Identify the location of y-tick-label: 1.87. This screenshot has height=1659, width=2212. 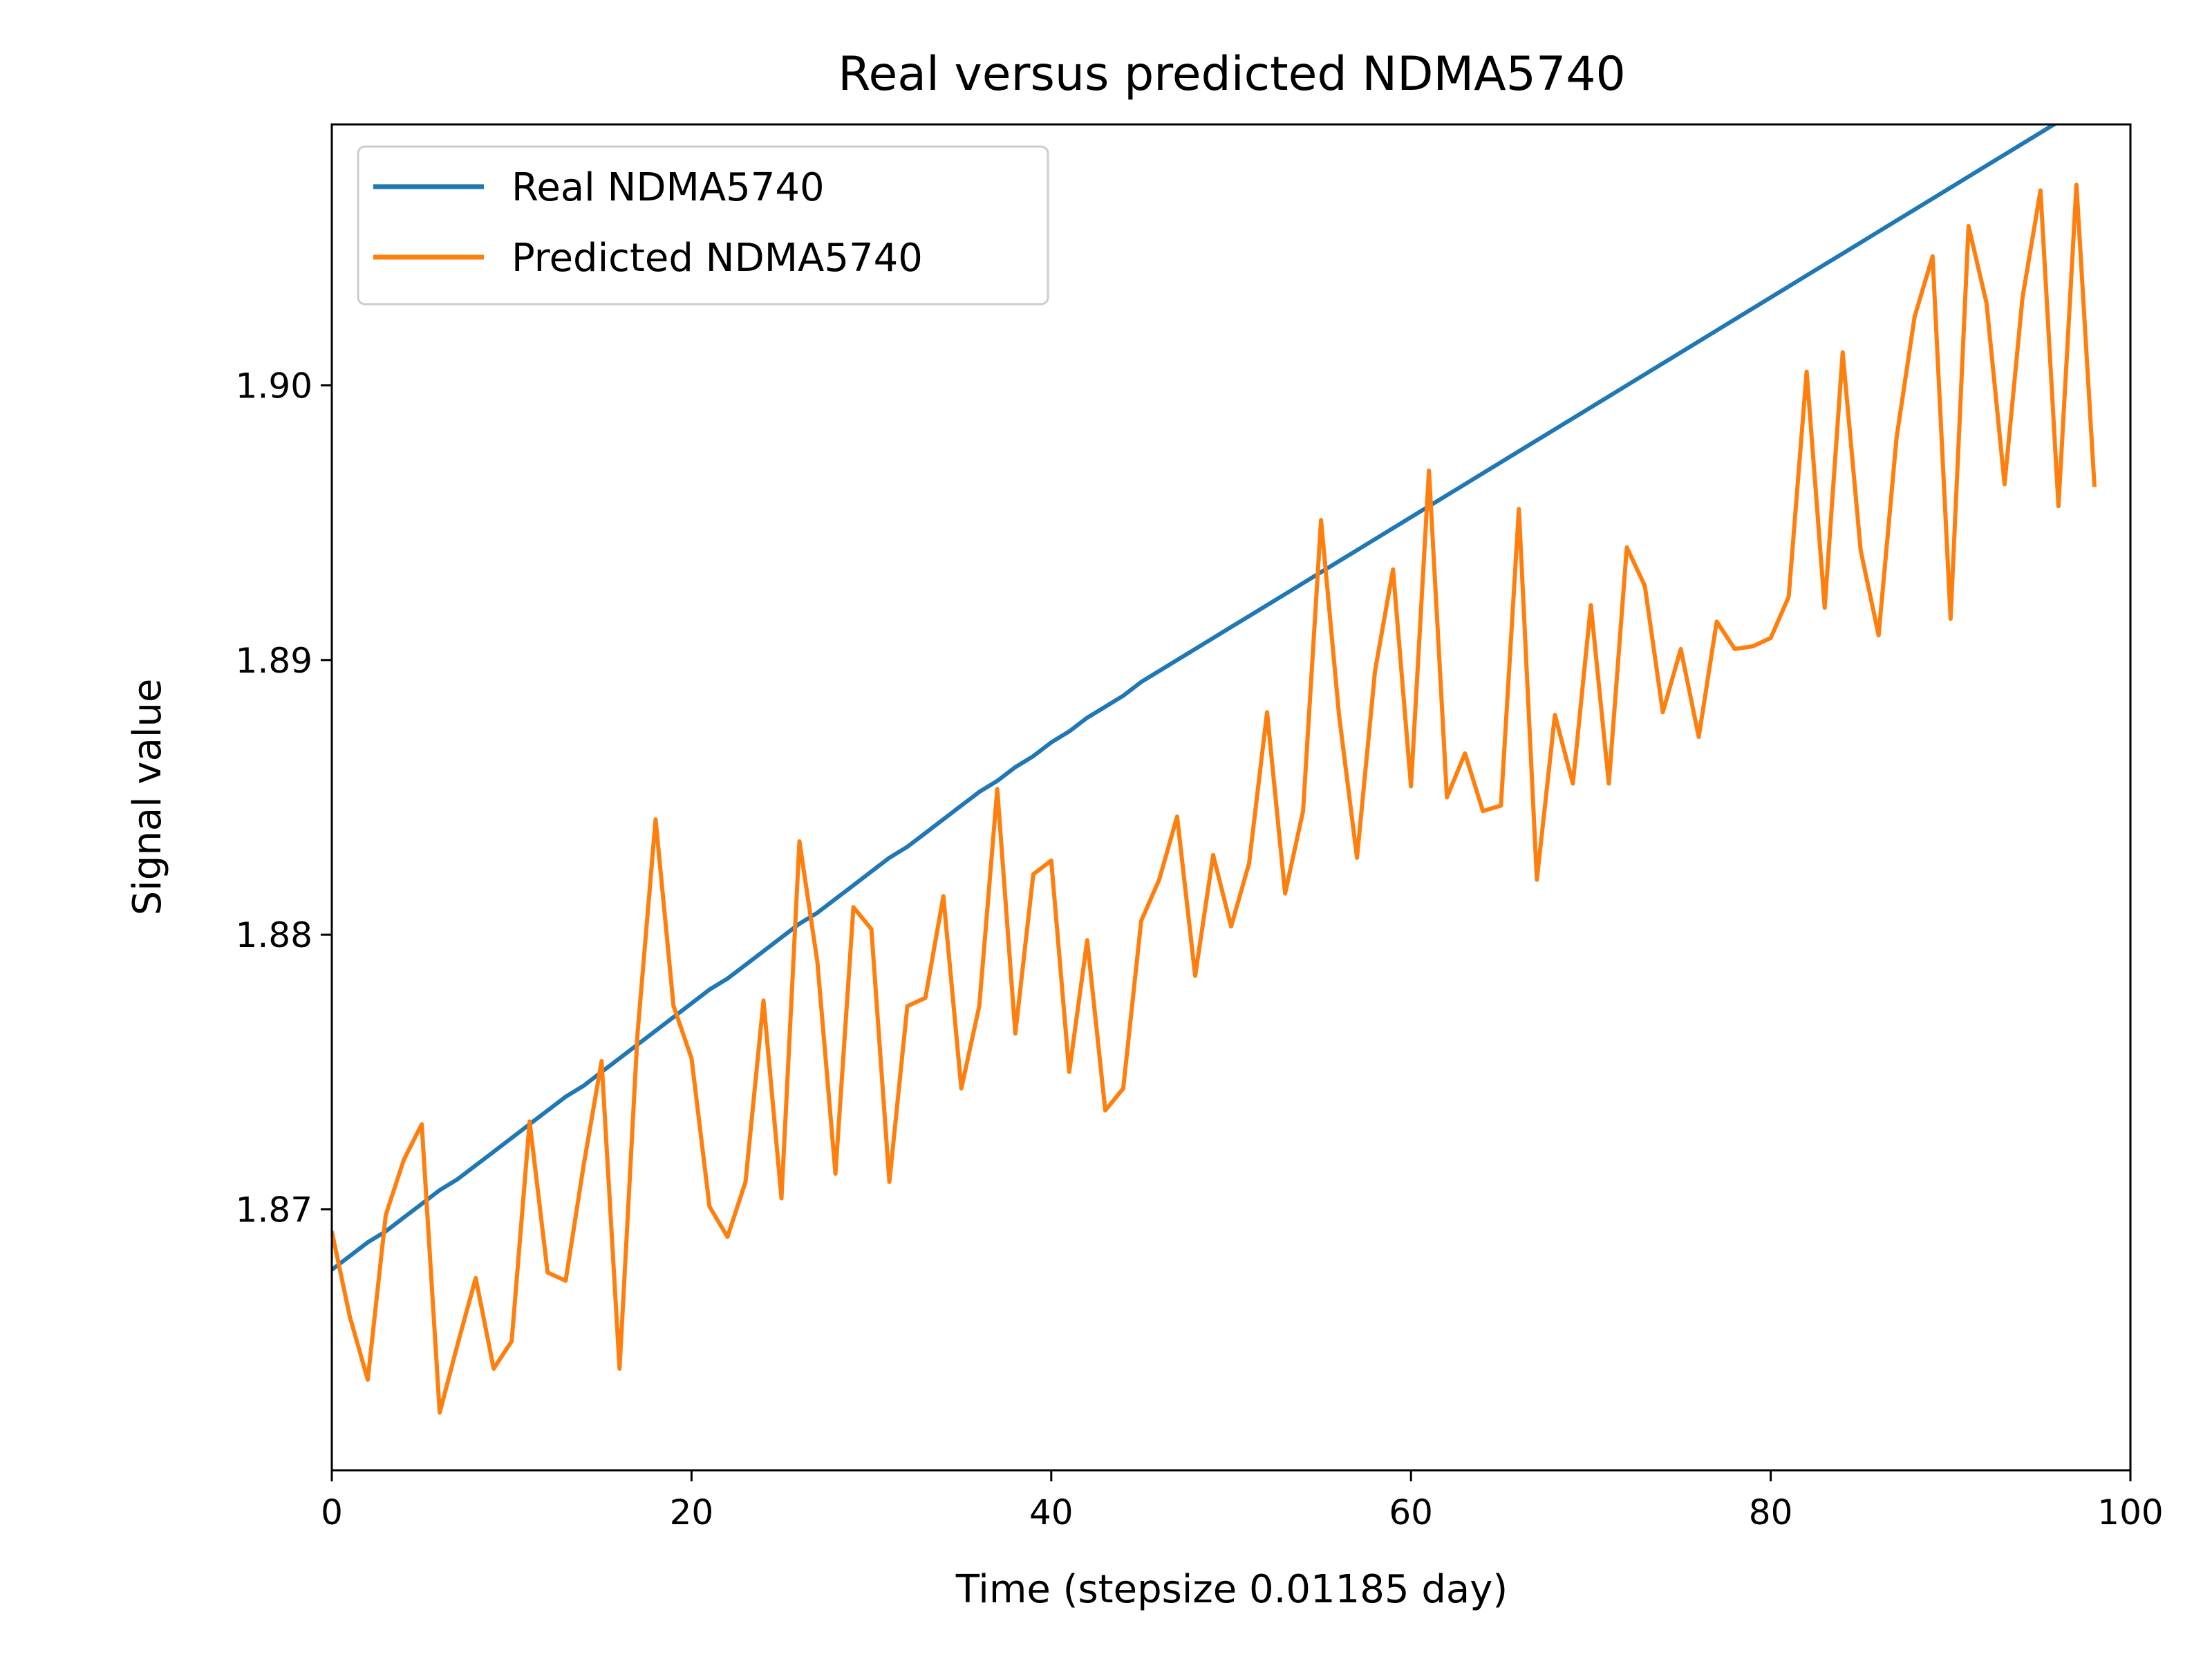
(274, 1210).